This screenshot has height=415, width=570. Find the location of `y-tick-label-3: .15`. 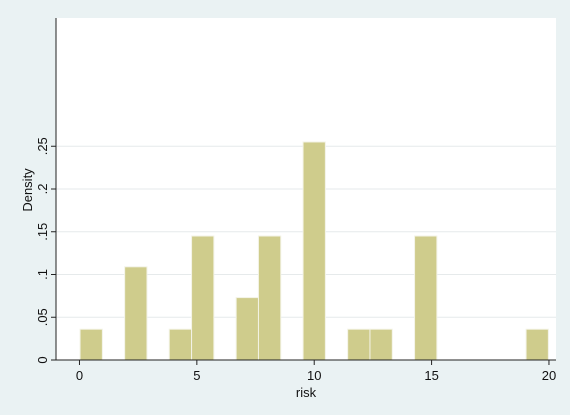

y-tick-label-3: .15 is located at coordinates (42, 232).